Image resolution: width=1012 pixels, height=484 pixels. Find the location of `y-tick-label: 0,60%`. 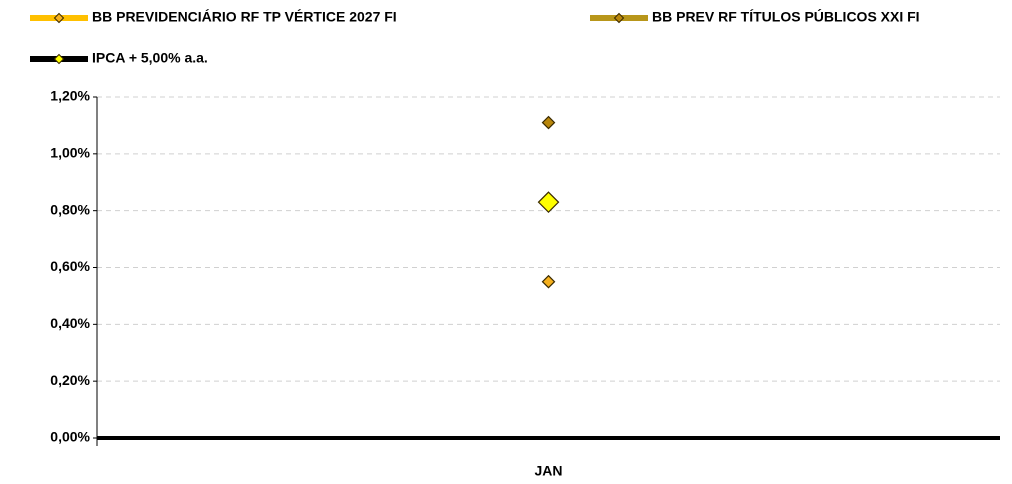

y-tick-label: 0,60% is located at coordinates (70, 266).